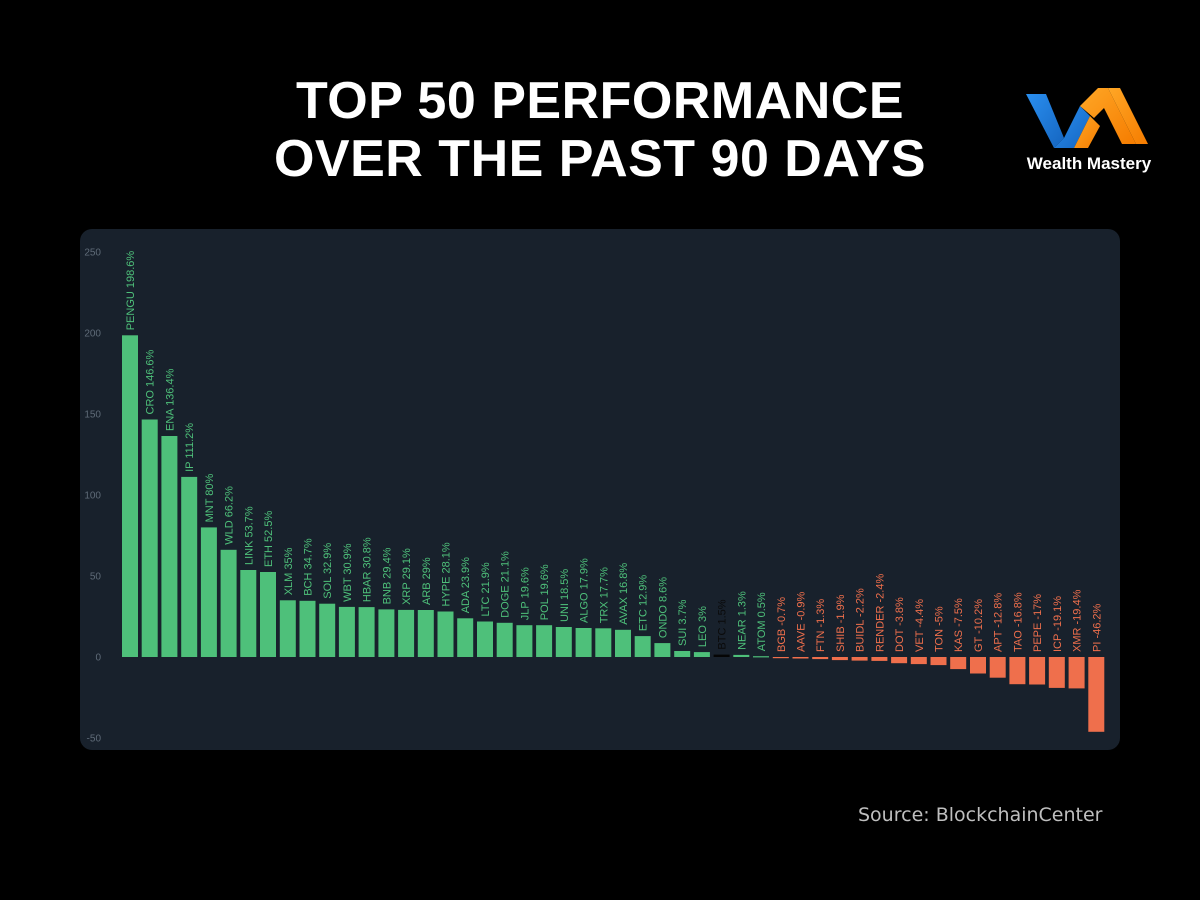 This screenshot has height=900, width=1200. I want to click on data-label-arb: ARB 29%, so click(427, 581).